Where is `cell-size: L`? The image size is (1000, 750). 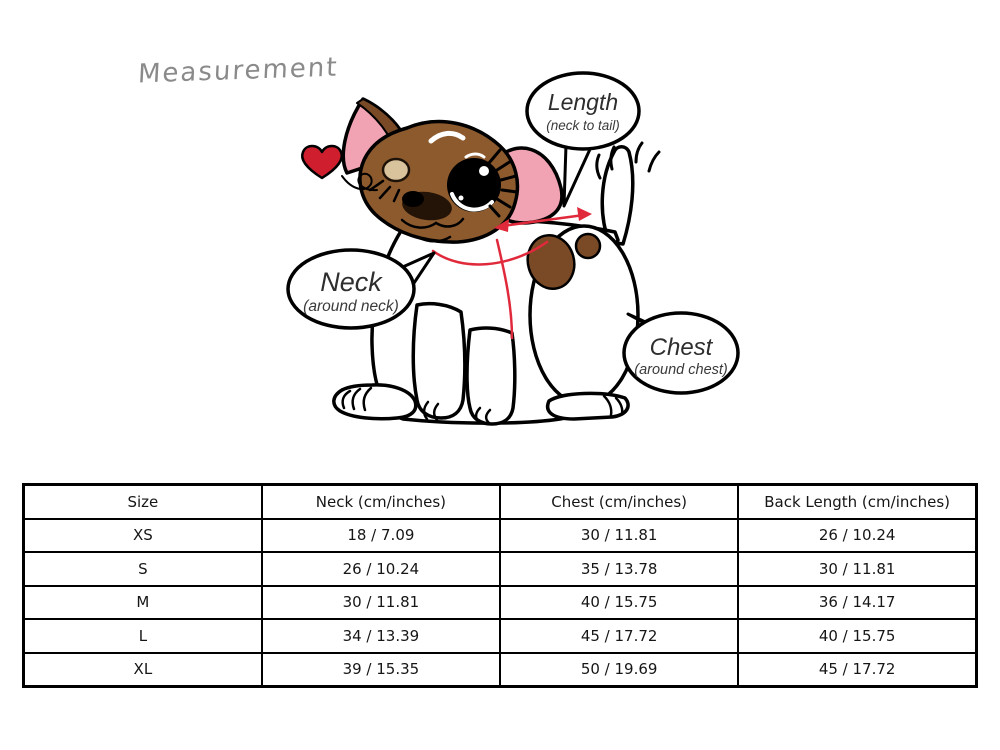 cell-size: L is located at coordinates (142, 636).